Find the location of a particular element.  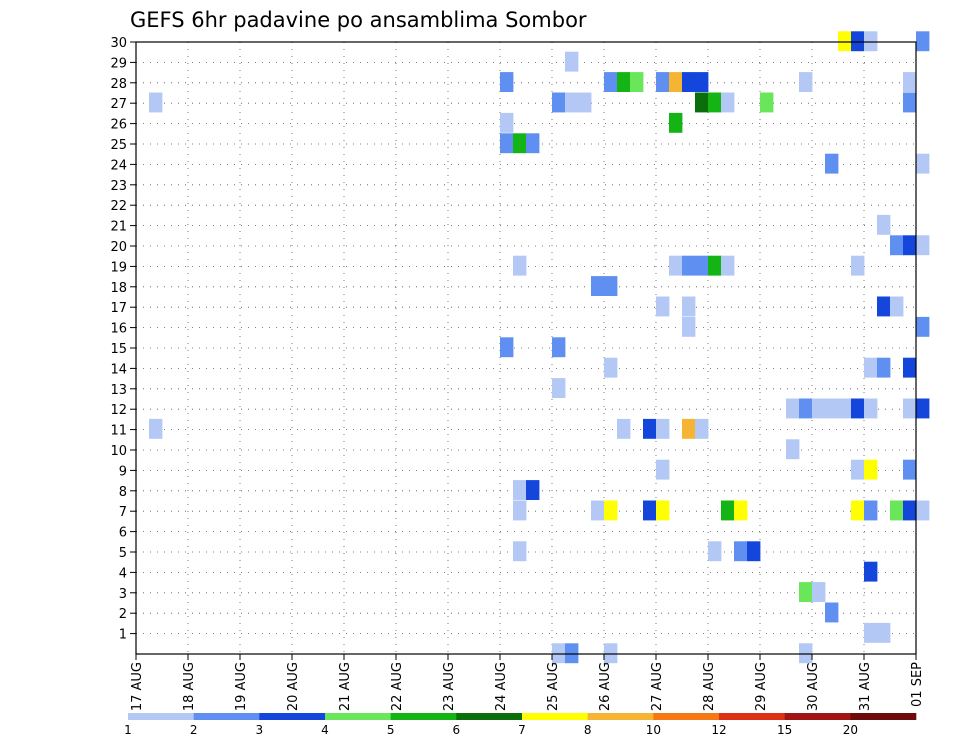

y-tick-label: 30 is located at coordinates (118, 43).